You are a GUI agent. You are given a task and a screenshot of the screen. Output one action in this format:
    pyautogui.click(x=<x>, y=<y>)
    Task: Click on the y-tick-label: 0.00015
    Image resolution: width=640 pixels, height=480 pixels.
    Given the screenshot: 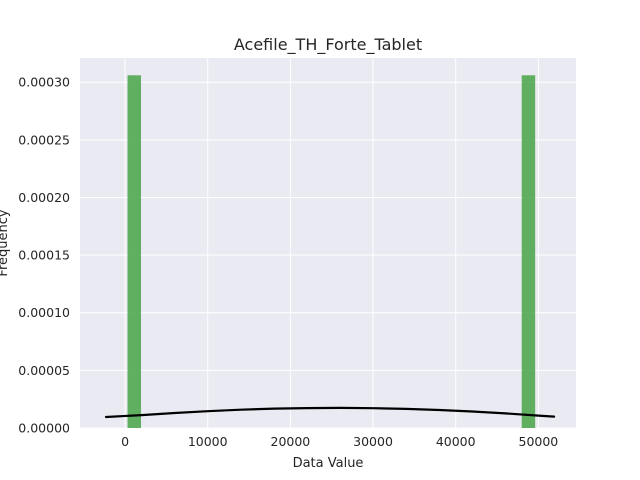 What is the action you would take?
    pyautogui.click(x=44, y=255)
    